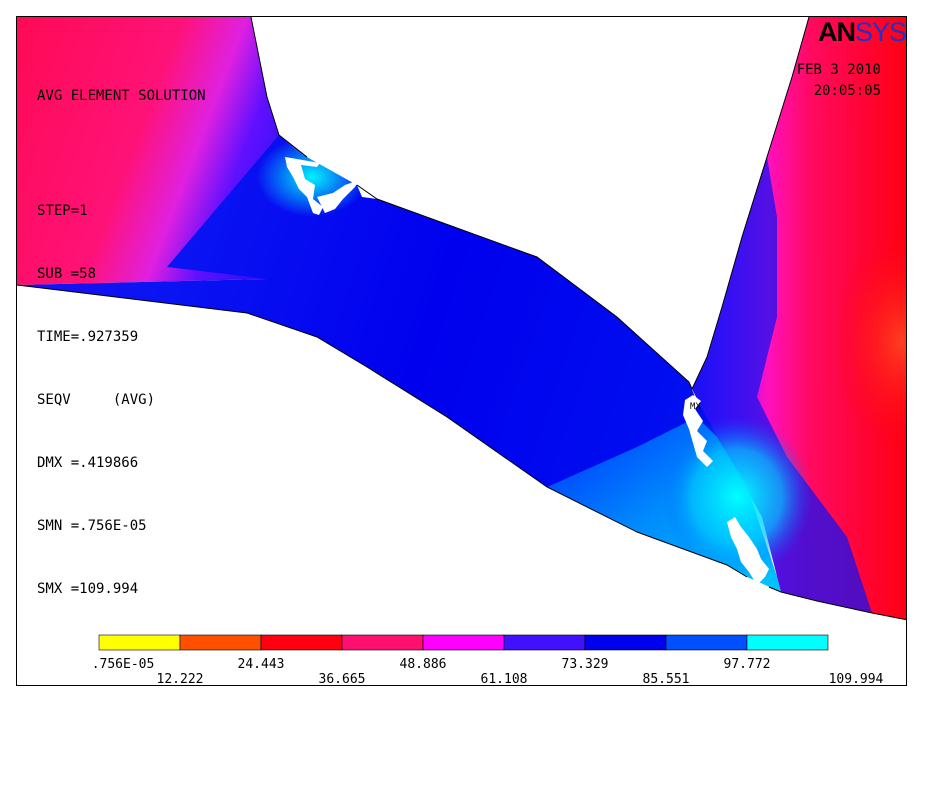 This screenshot has width=937, height=795. What do you see at coordinates (121, 96) in the screenshot?
I see `solution-title: AVG ELEMENT SOLUTION` at bounding box center [121, 96].